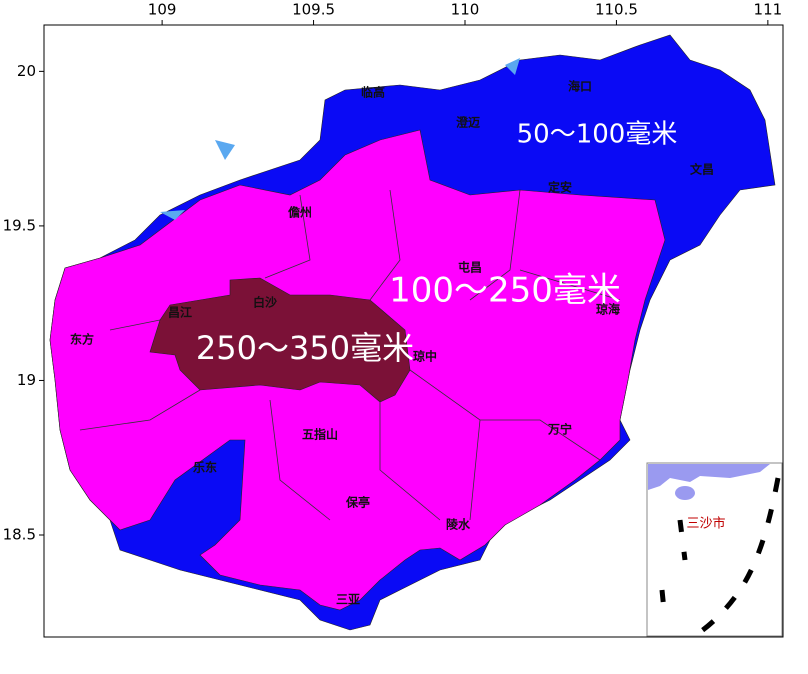 The height and width of the screenshot is (674, 808). What do you see at coordinates (505, 291) in the screenshot?
I see `zone-label: 100～250毫米` at bounding box center [505, 291].